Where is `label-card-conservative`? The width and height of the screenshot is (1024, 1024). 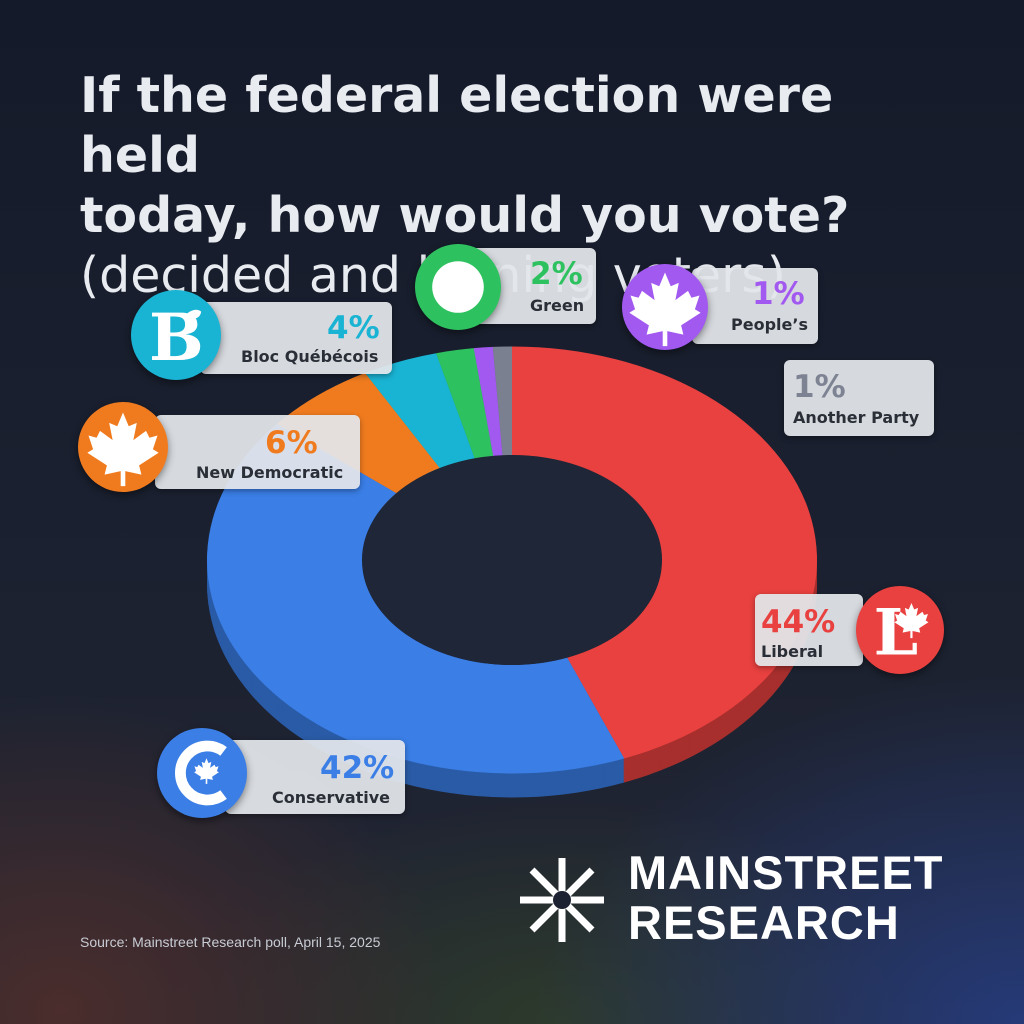 label-card-conservative is located at coordinates (315, 777).